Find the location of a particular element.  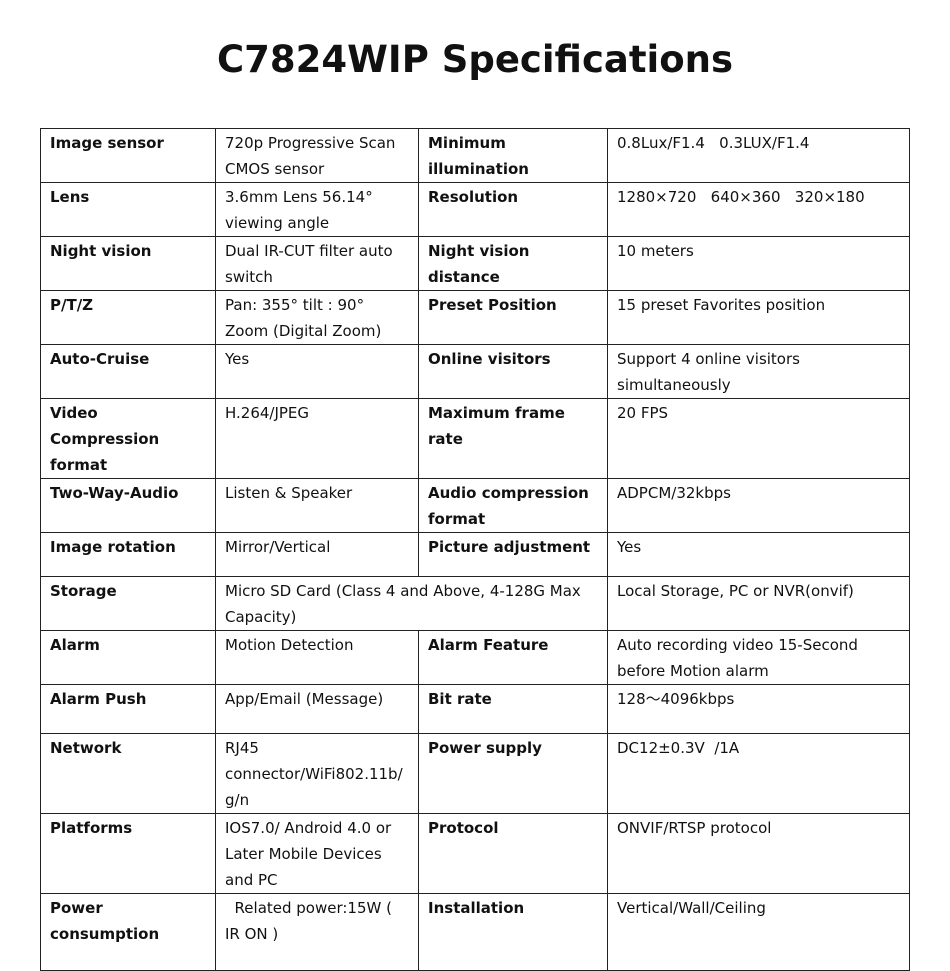

table-cell: Support 4 online visitors simultaneously is located at coordinates (758, 371).